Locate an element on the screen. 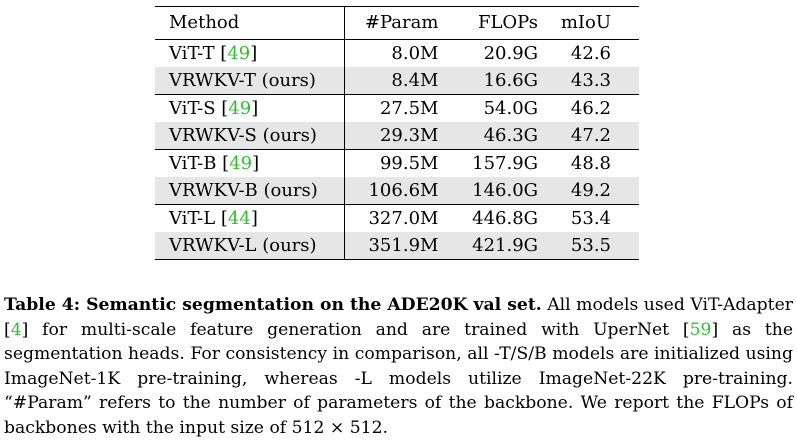 Image resolution: width=797 pixels, height=447 pixels. caption-citation-1: 4 is located at coordinates (16, 329).